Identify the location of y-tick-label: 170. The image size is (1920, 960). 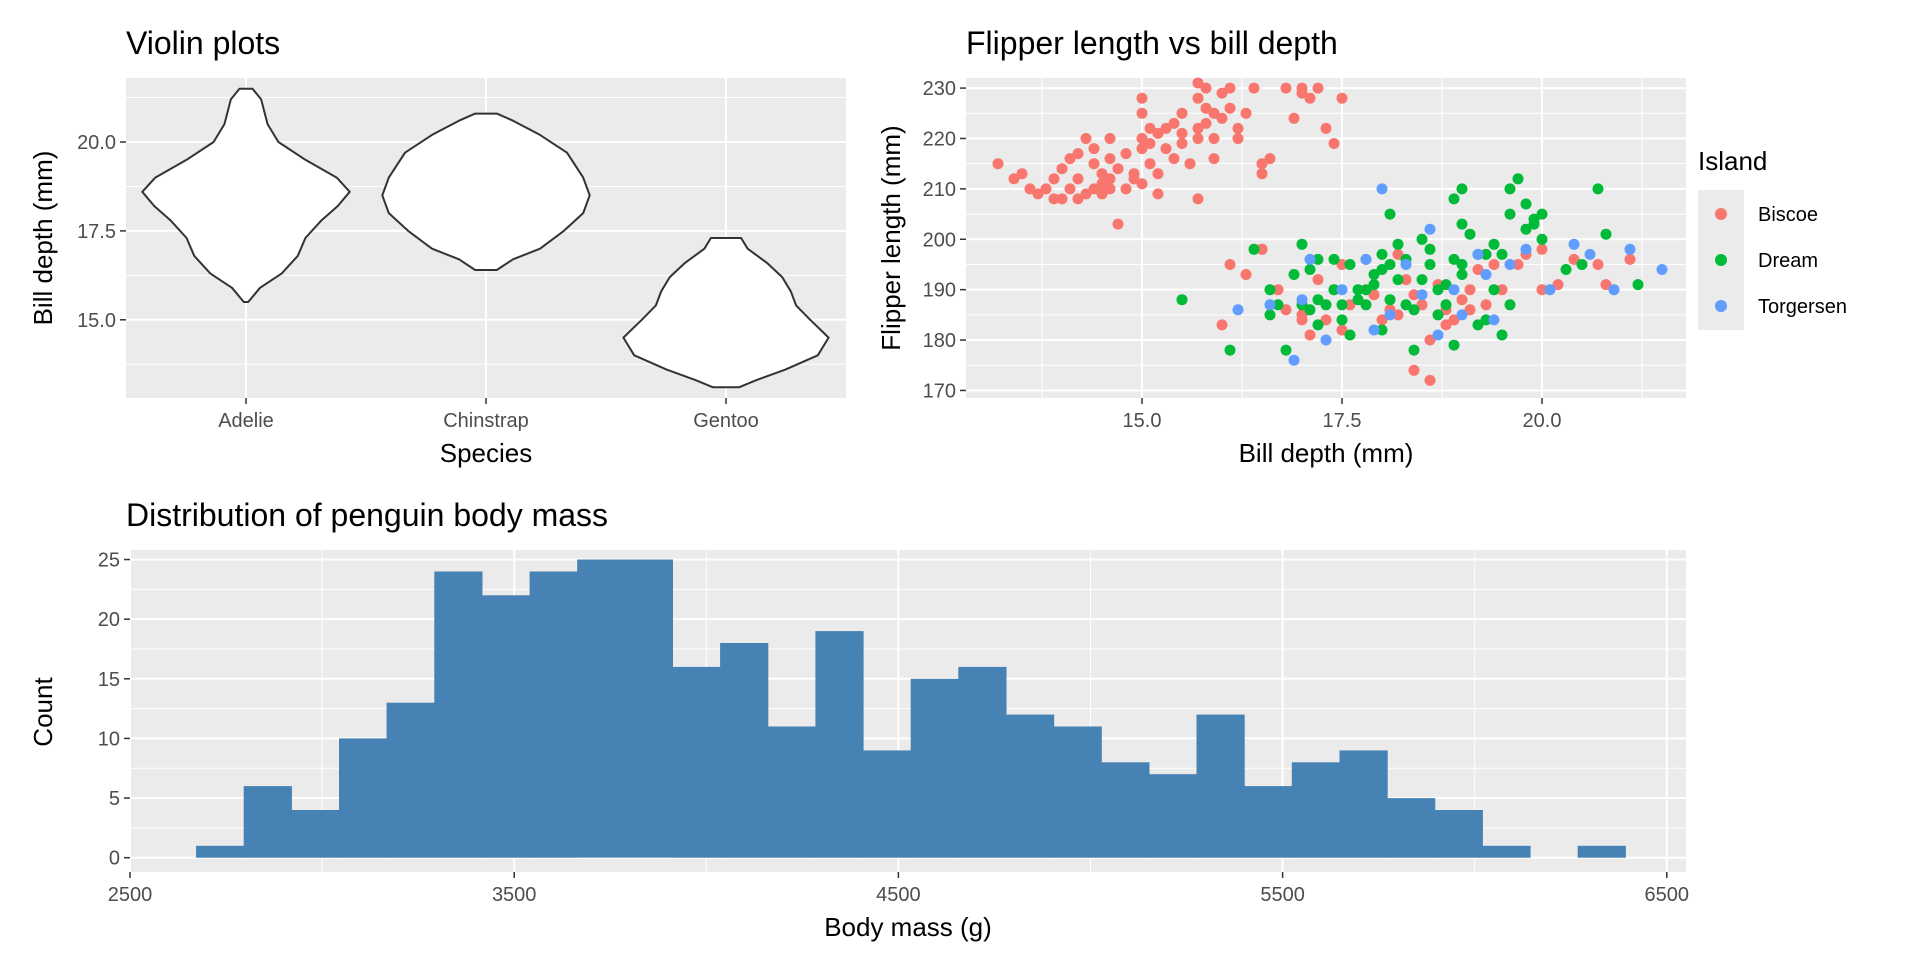
(939, 391).